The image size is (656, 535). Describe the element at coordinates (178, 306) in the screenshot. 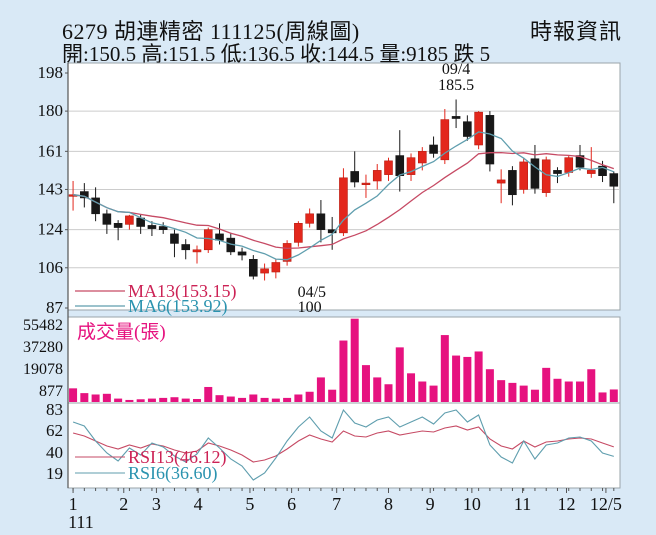

I see `ma6-legend-label: MA6(153.92)` at that location.